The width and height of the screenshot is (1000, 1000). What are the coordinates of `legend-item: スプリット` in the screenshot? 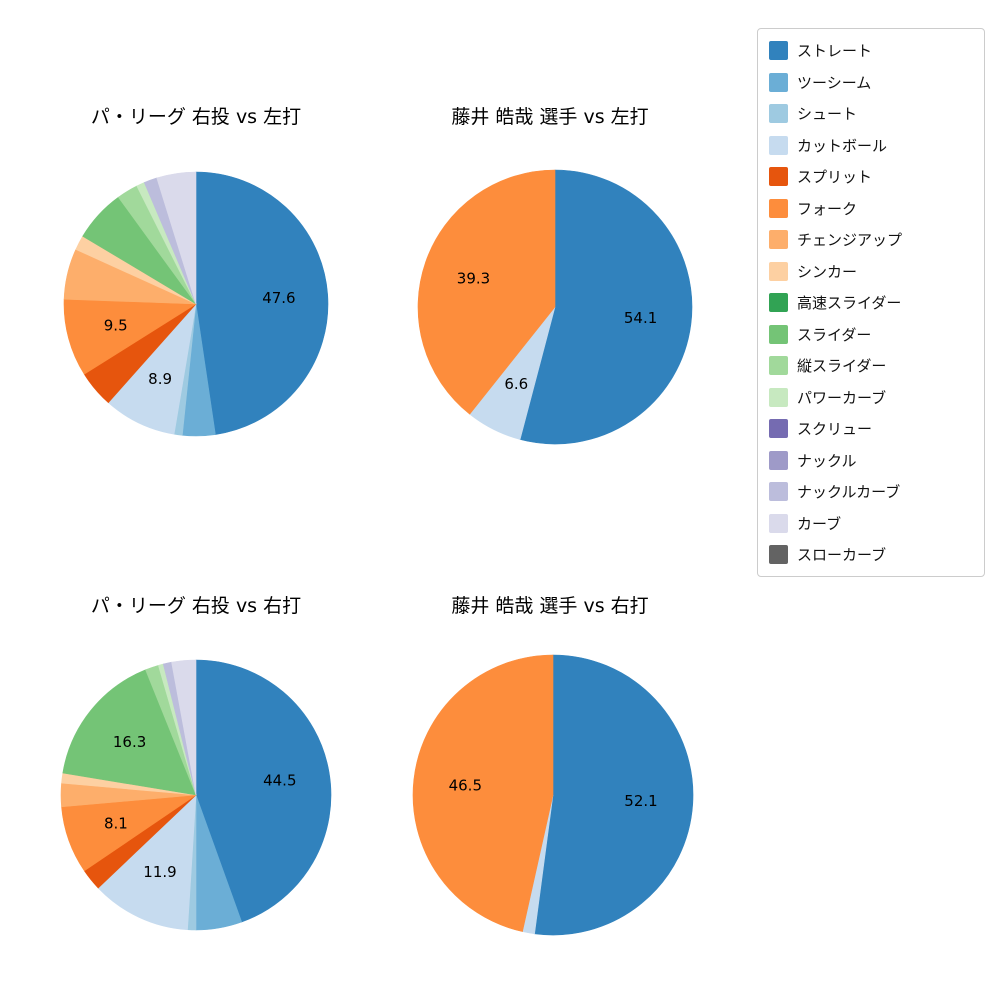 It's located at (871, 176).